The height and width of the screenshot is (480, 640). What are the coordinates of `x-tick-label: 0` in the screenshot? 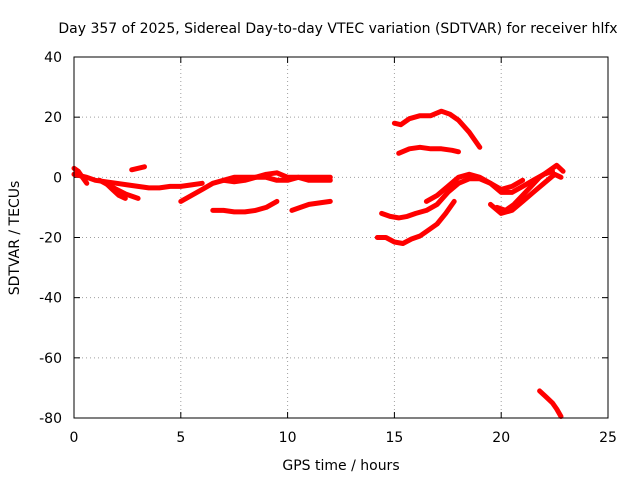 It's located at (74, 438).